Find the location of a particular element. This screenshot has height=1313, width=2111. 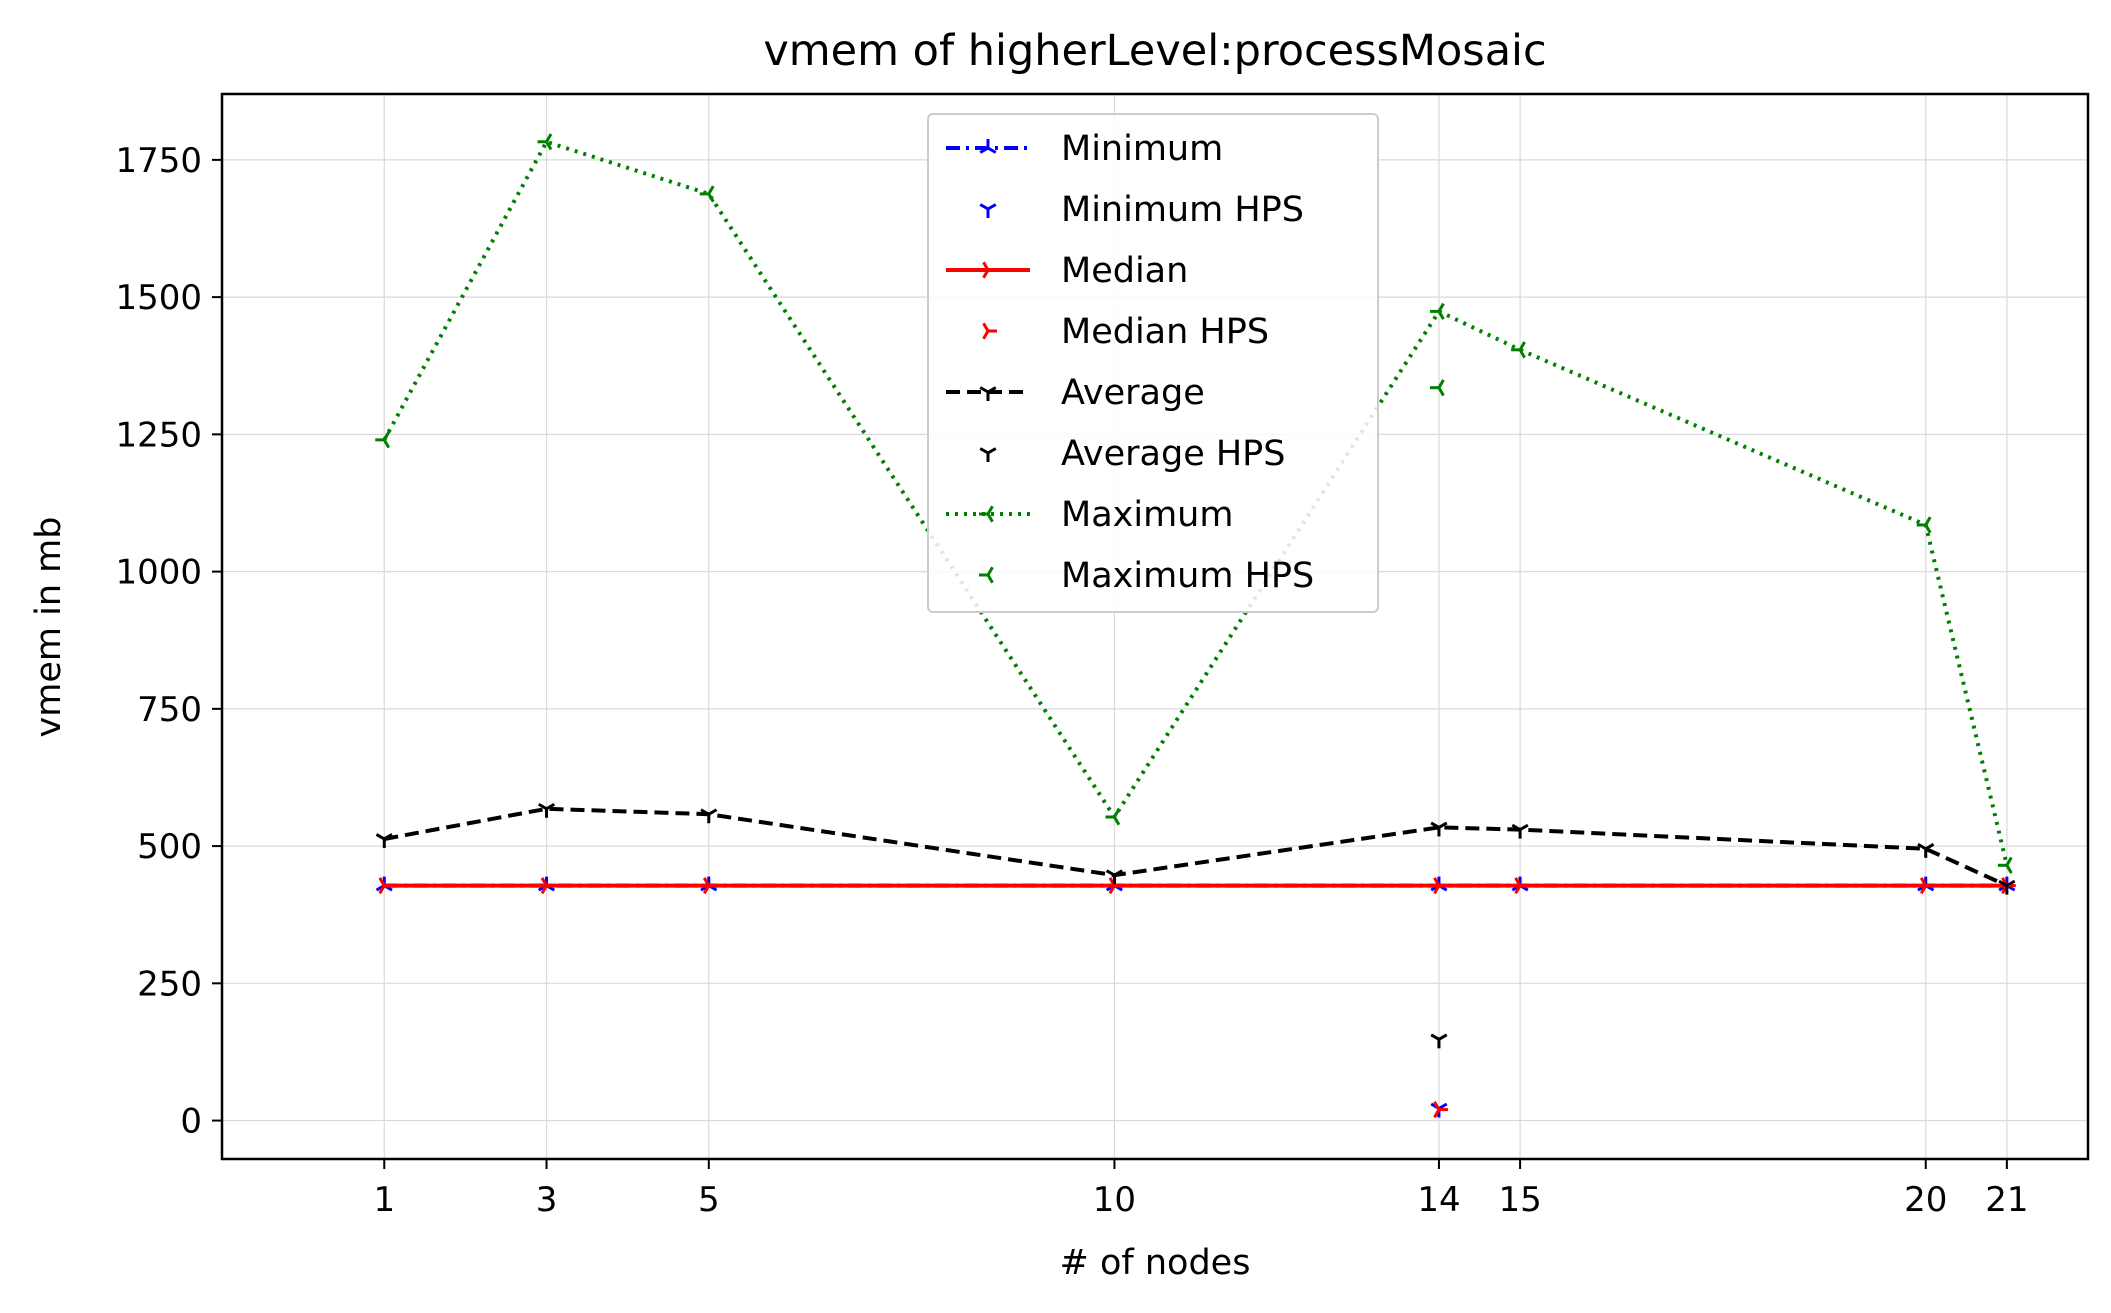

series-average is located at coordinates (1195, 848).